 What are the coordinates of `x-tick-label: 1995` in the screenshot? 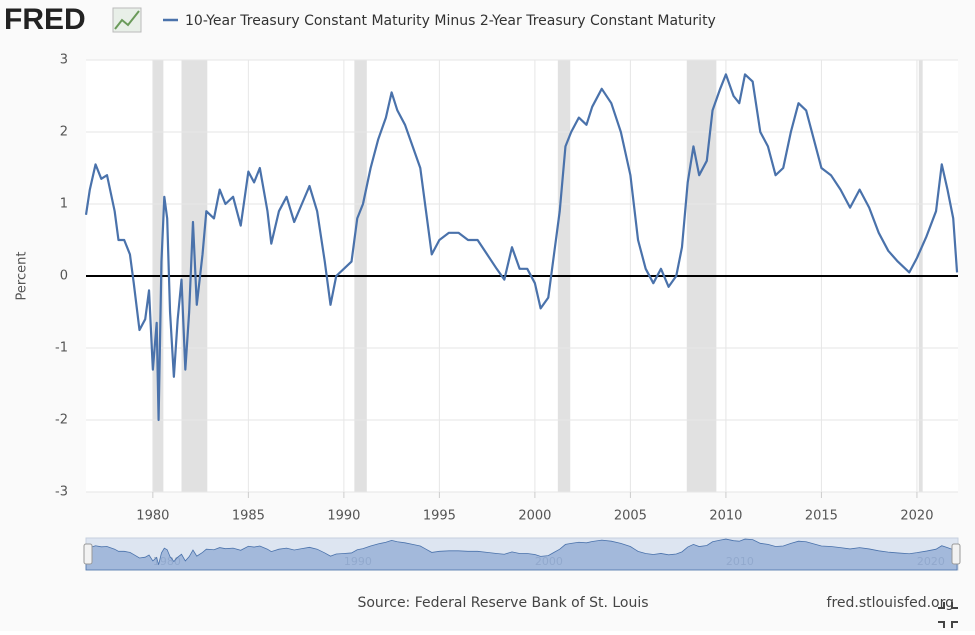 It's located at (439, 516).